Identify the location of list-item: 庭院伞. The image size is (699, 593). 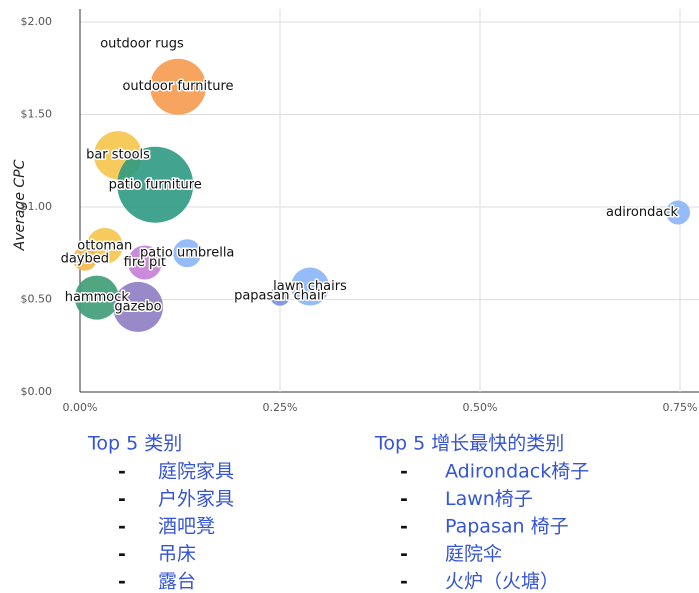
(473, 554).